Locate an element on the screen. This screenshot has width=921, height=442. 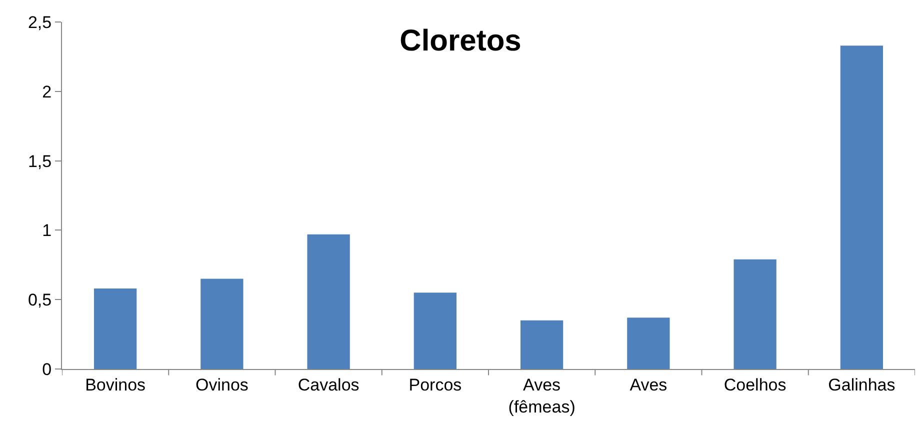
x-tick-label: Bovinos is located at coordinates (115, 384).